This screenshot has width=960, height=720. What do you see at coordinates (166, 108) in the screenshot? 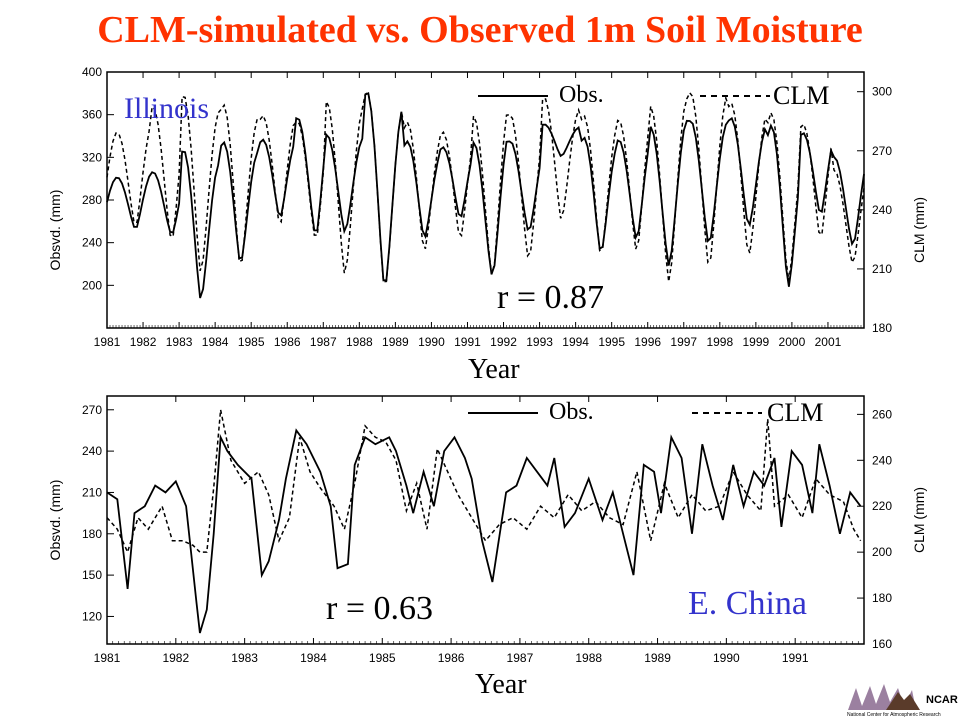
I see `region-label: Illinois` at bounding box center [166, 108].